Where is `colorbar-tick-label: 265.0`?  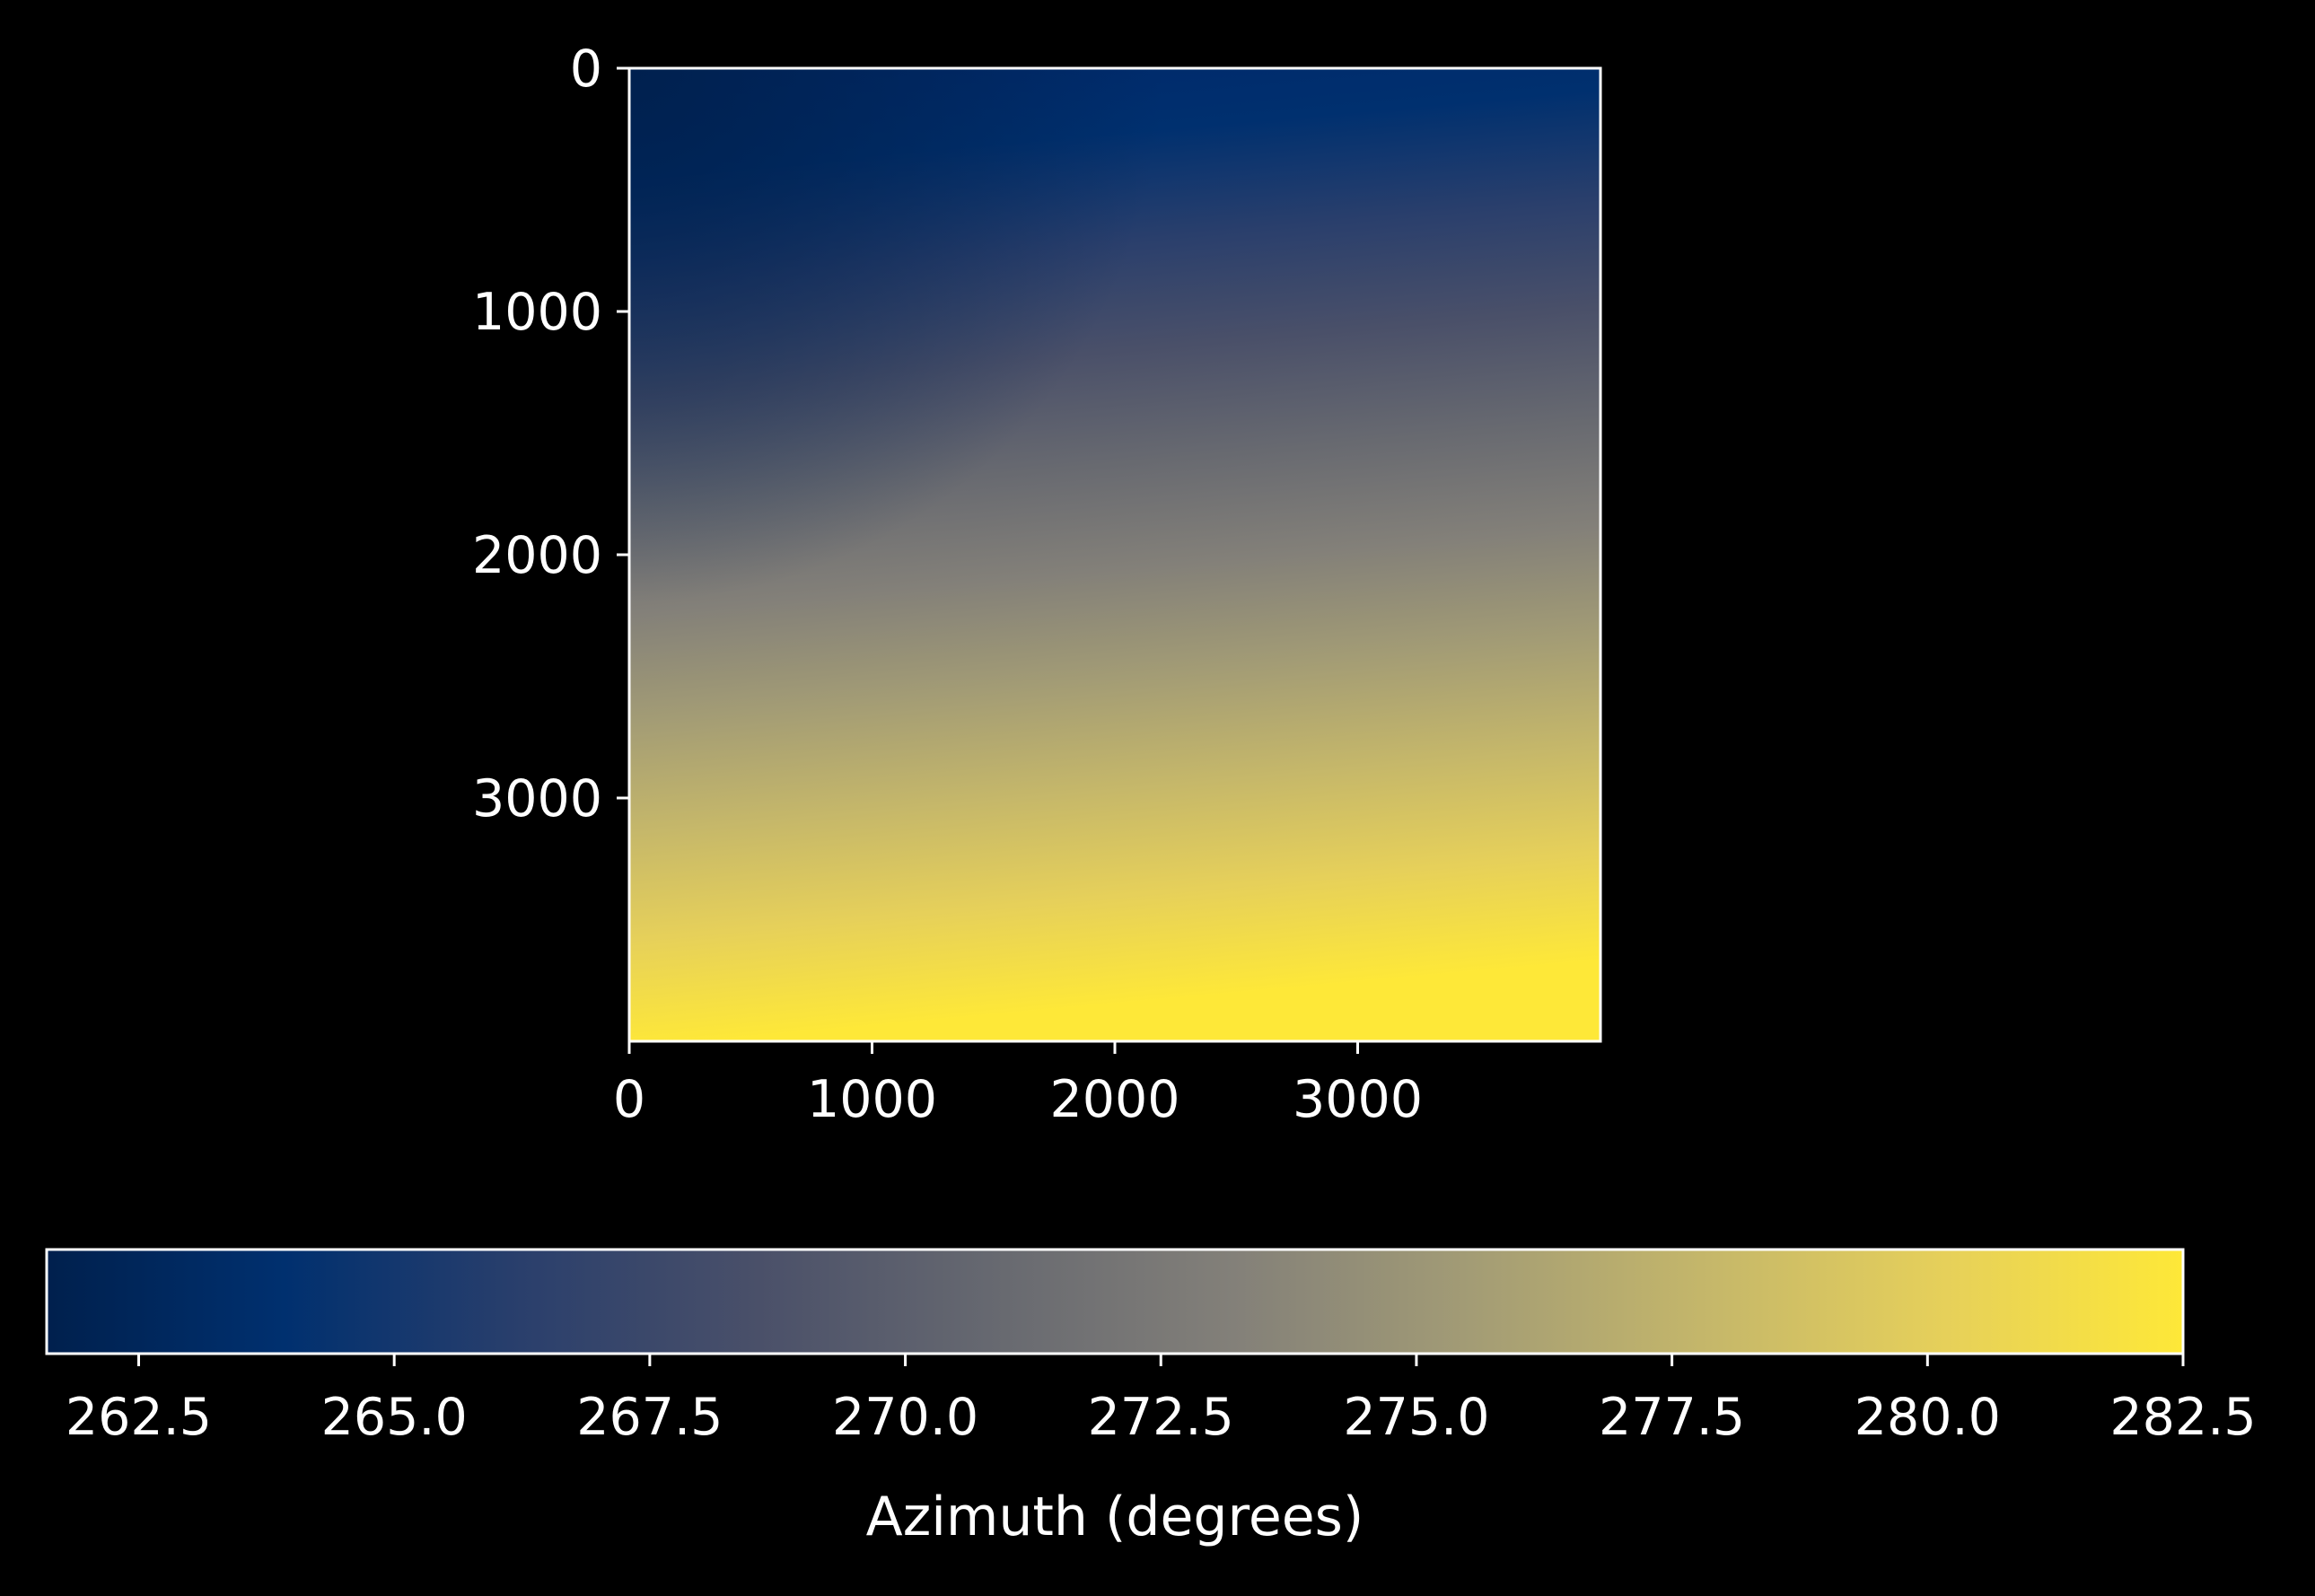 colorbar-tick-label: 265.0 is located at coordinates (394, 1417).